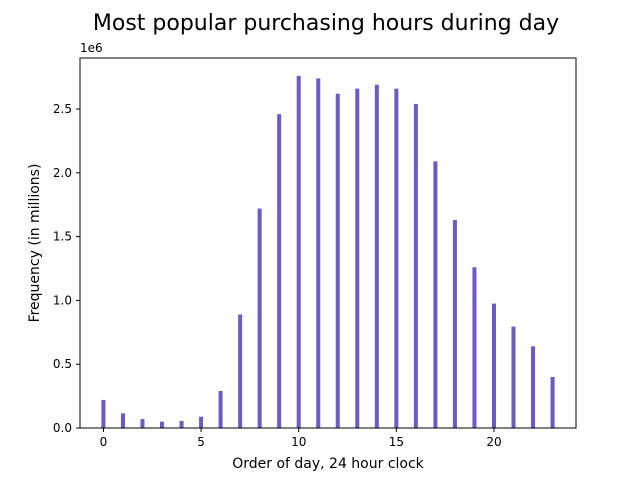 The image size is (640, 480). I want to click on x-ticks-group: 0 5 10 15 20, so click(301, 438).